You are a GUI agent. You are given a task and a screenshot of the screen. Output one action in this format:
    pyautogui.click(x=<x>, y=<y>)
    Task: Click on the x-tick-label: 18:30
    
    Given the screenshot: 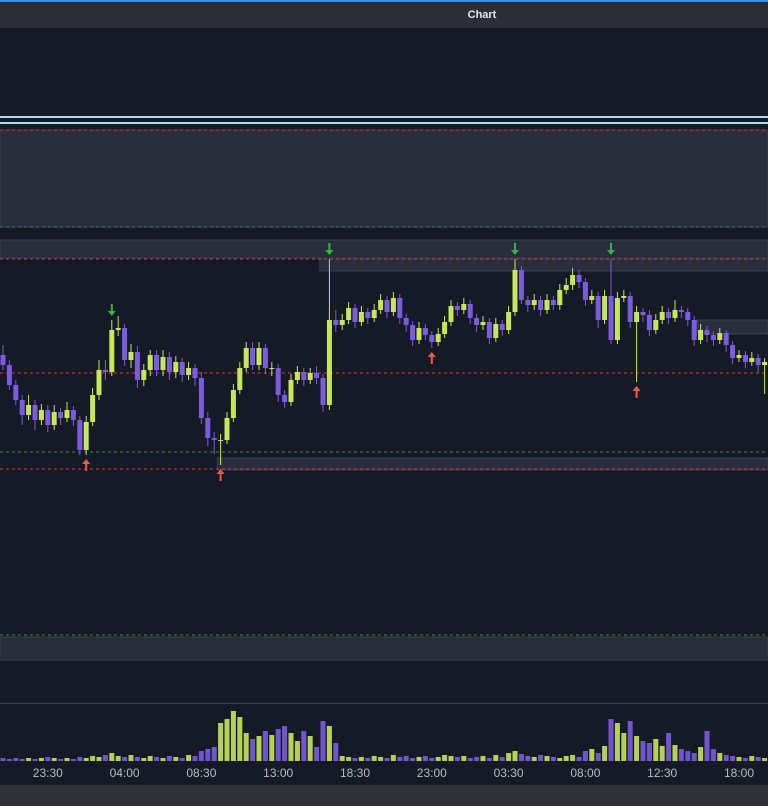 What is the action you would take?
    pyautogui.click(x=355, y=773)
    